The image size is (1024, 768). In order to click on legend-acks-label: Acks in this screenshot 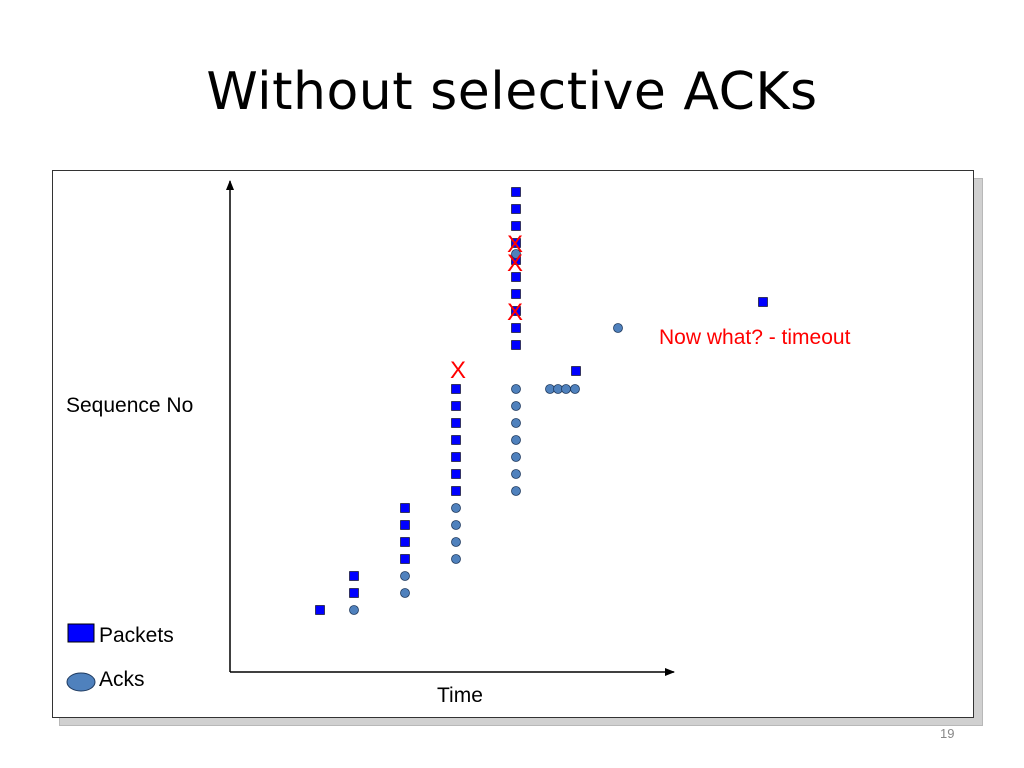, I will do `click(122, 679)`.